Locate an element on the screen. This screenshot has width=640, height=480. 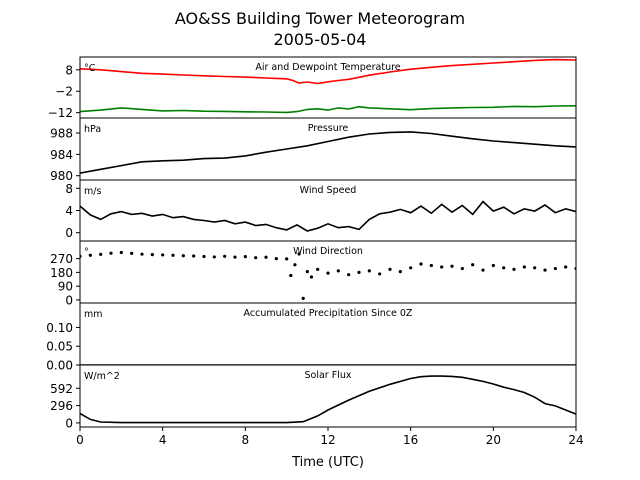
panel-1-data is located at coordinates (328, 86).